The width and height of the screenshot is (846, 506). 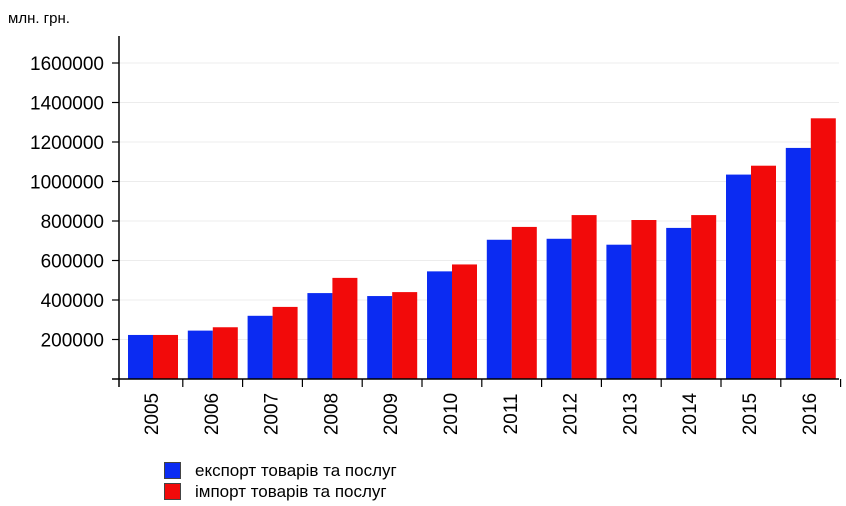 I want to click on y-axis-unit-label: млн. грн., so click(x=39, y=18).